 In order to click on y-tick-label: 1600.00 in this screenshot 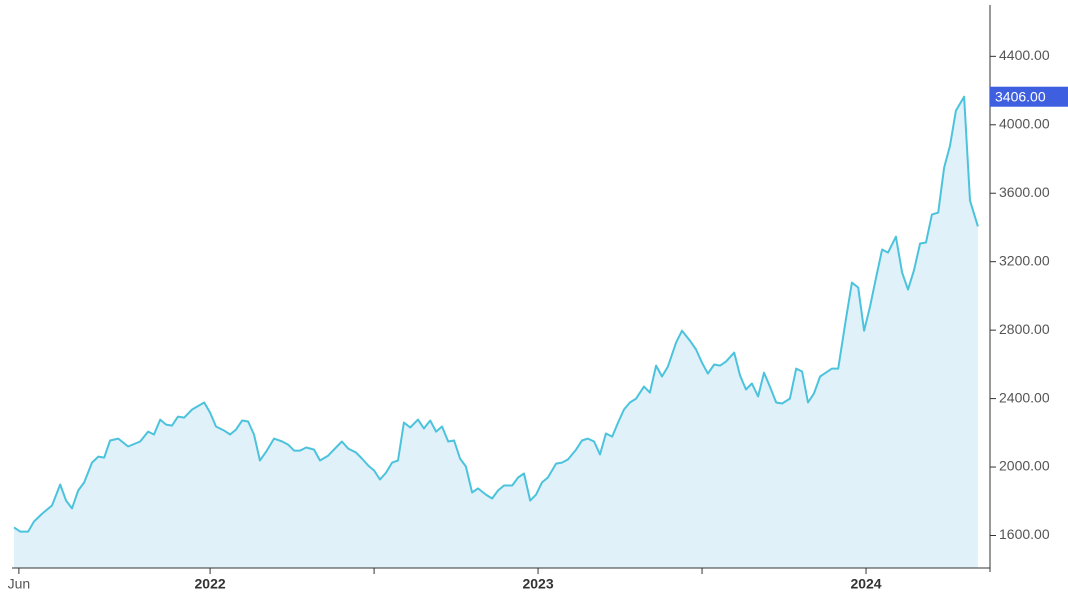, I will do `click(1024, 534)`.